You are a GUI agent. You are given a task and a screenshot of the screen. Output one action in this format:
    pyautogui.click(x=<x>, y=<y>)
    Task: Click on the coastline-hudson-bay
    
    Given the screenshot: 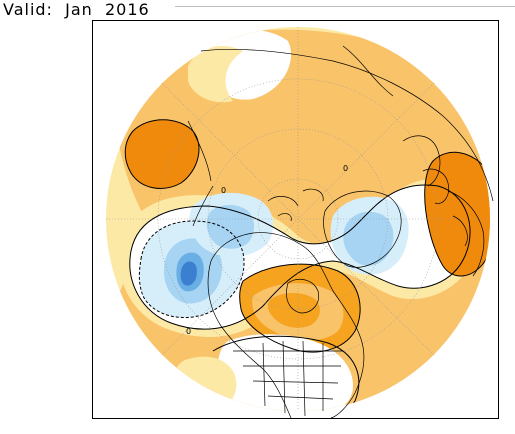 What is the action you would take?
    pyautogui.click(x=302, y=296)
    